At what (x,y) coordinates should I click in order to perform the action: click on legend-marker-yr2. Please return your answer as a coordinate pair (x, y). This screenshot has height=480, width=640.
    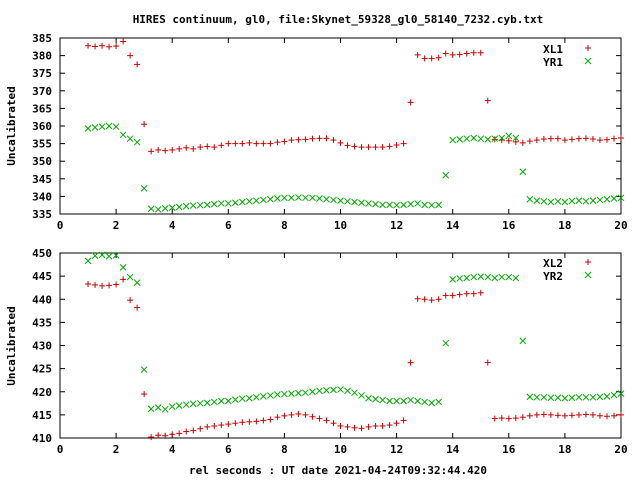
    Looking at the image, I should click on (588, 275).